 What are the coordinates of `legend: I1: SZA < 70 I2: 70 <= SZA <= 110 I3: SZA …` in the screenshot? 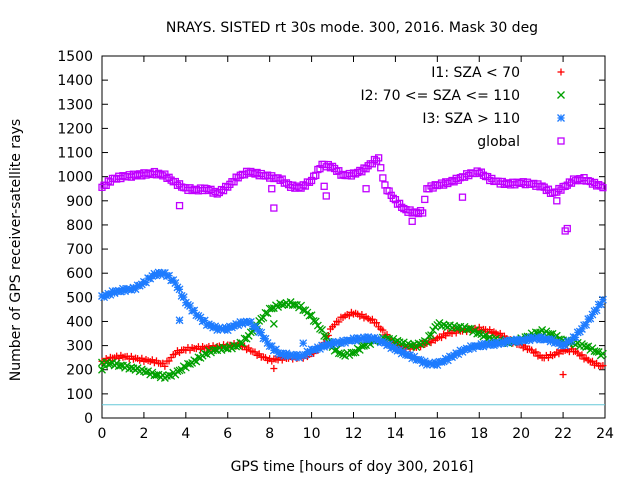 It's located at (462, 107).